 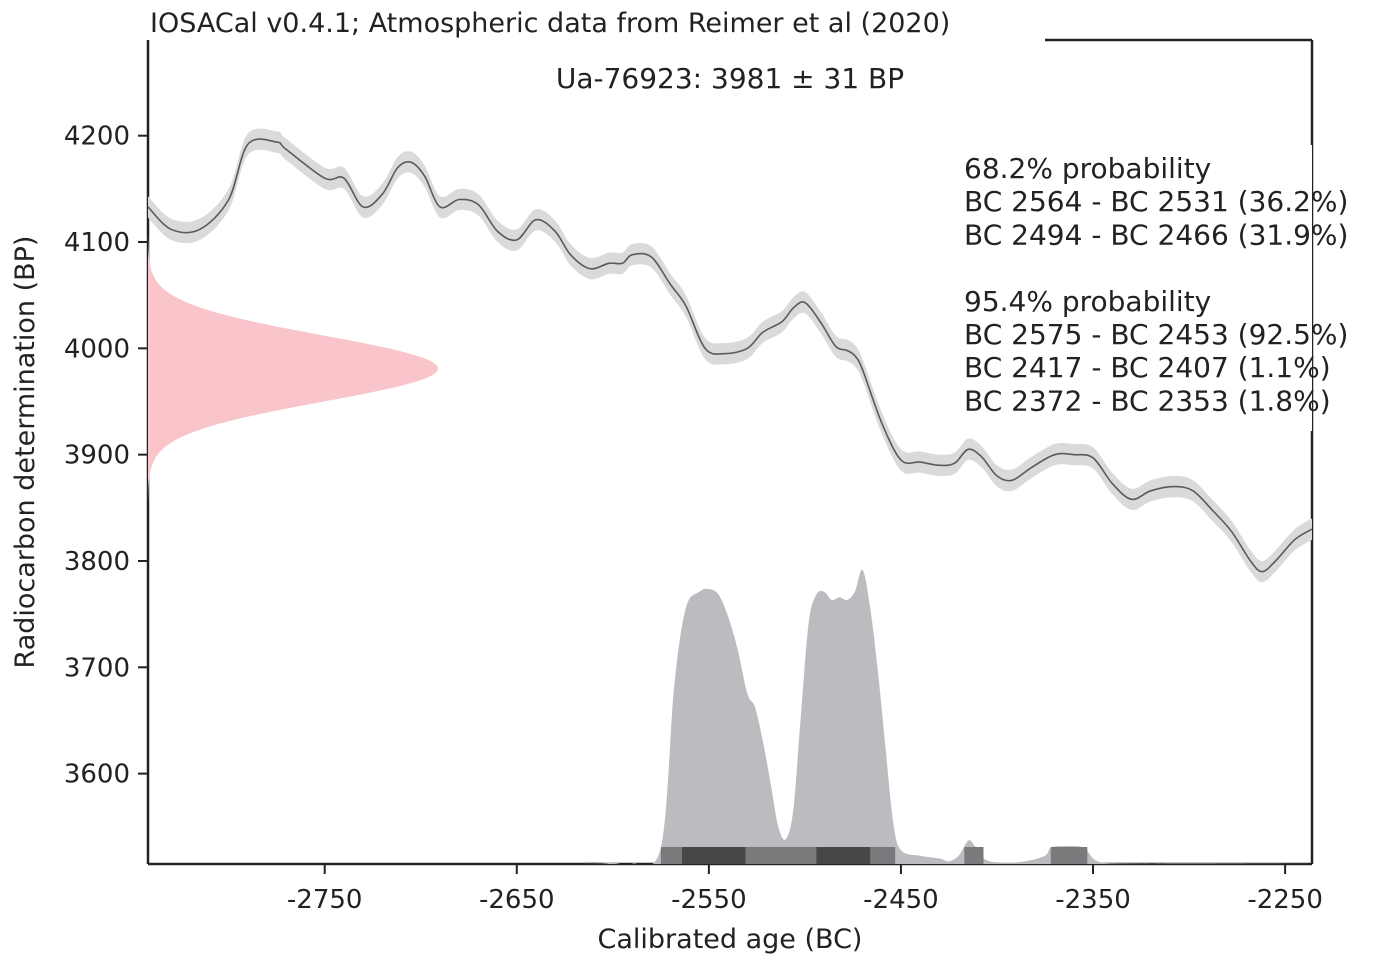 What do you see at coordinates (97, 775) in the screenshot?
I see `y-tick-label: 3600` at bounding box center [97, 775].